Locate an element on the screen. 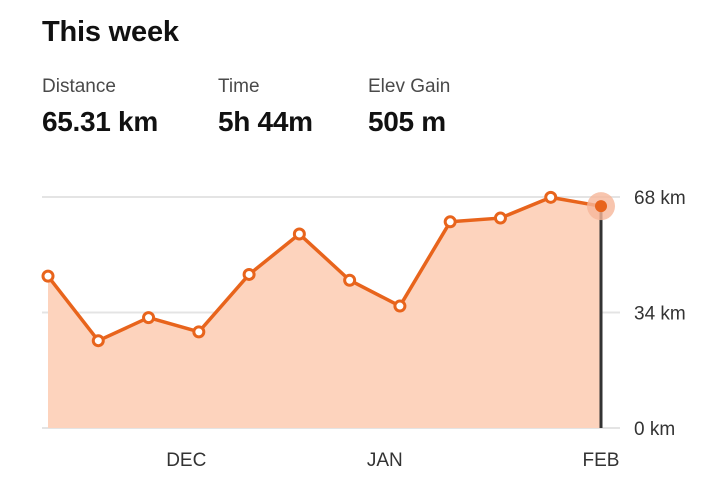 This screenshot has height=483, width=706. stat-time: Time 5h 44m is located at coordinates (293, 107).